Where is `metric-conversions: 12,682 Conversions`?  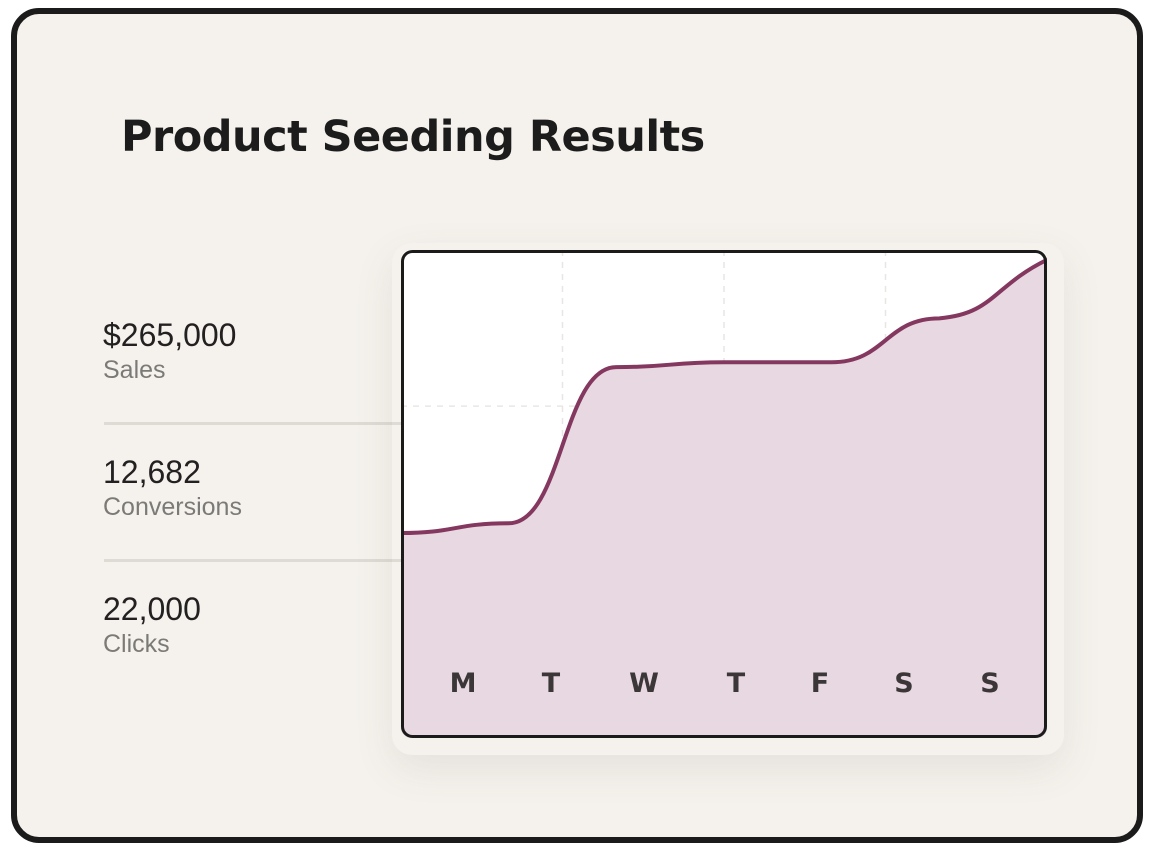 metric-conversions: 12,682 Conversions is located at coordinates (172, 488).